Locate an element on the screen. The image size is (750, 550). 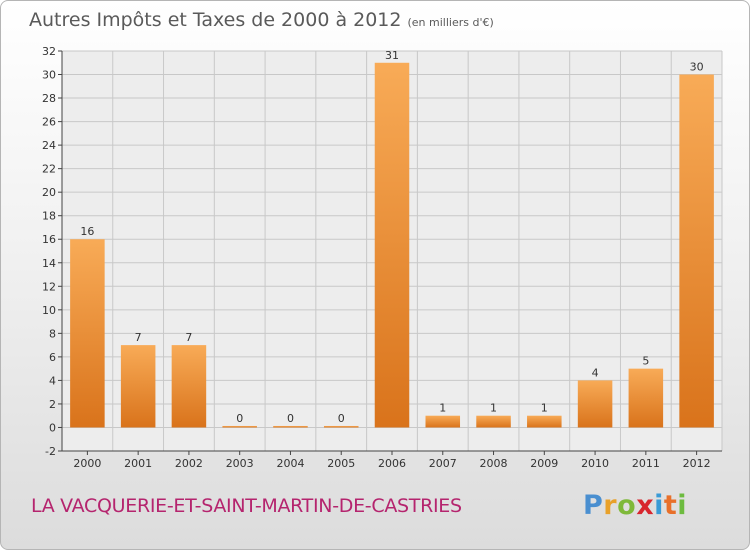
x-tick-label: 2005 is located at coordinates (341, 463).